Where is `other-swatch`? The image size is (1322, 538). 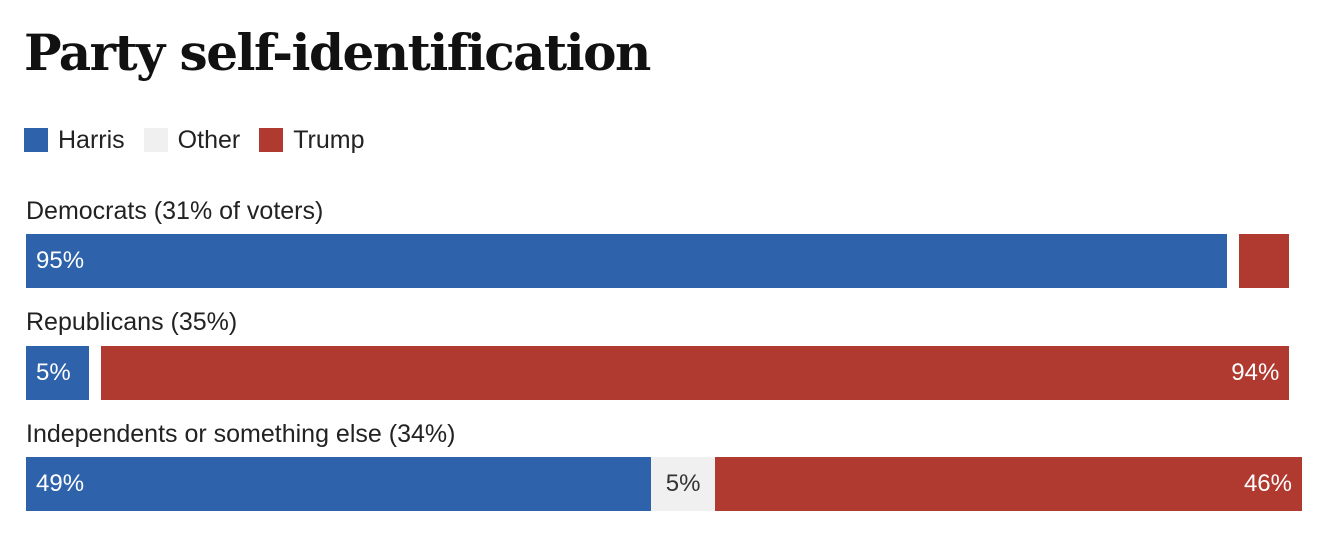 other-swatch is located at coordinates (155, 140).